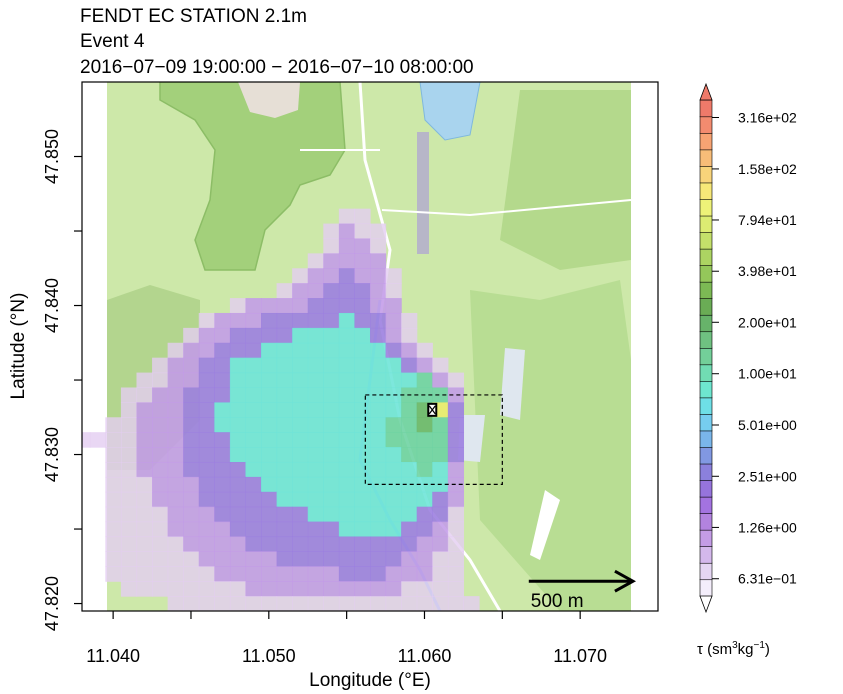  What do you see at coordinates (269, 656) in the screenshot?
I see `x-tick-label: 11.050` at bounding box center [269, 656].